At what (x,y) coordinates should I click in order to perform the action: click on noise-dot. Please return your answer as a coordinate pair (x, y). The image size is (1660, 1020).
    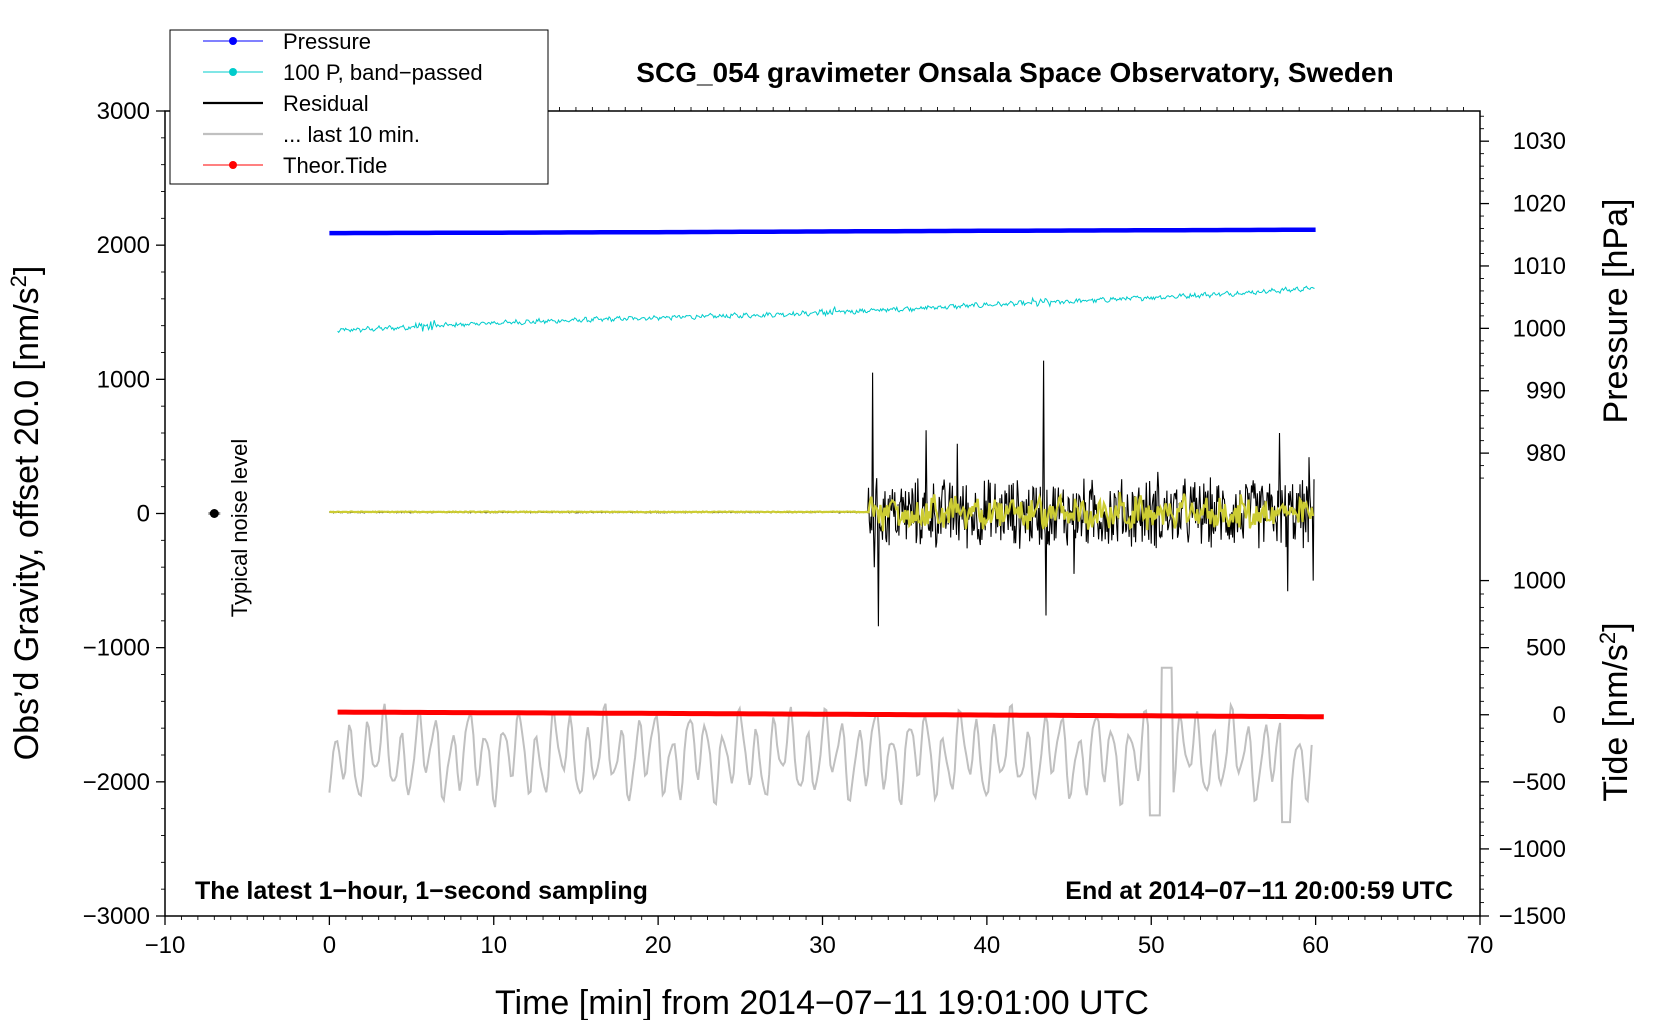
    Looking at the image, I should click on (214, 513).